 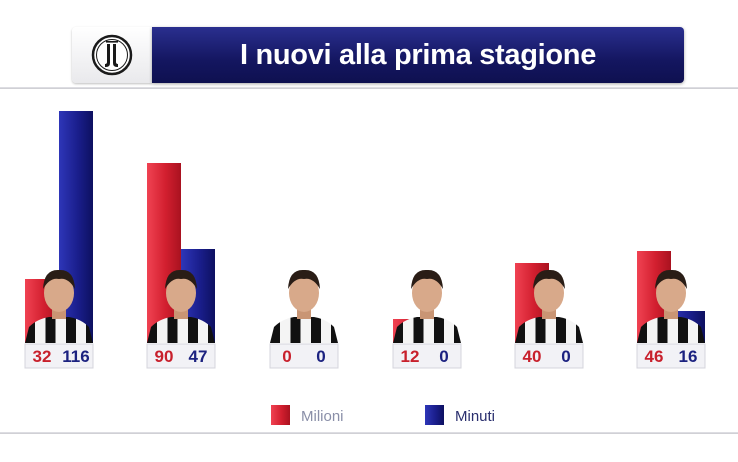 I want to click on juventus-logo-icon, so click(x=112, y=55).